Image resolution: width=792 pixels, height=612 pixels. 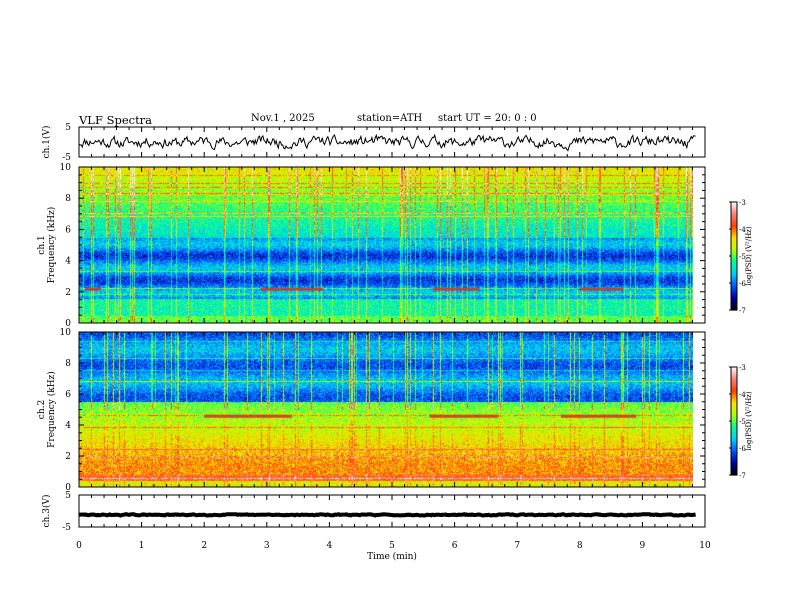 What do you see at coordinates (742, 284) in the screenshot?
I see `ch1-spectrogram-colorbar-tick-label: -6` at bounding box center [742, 284].